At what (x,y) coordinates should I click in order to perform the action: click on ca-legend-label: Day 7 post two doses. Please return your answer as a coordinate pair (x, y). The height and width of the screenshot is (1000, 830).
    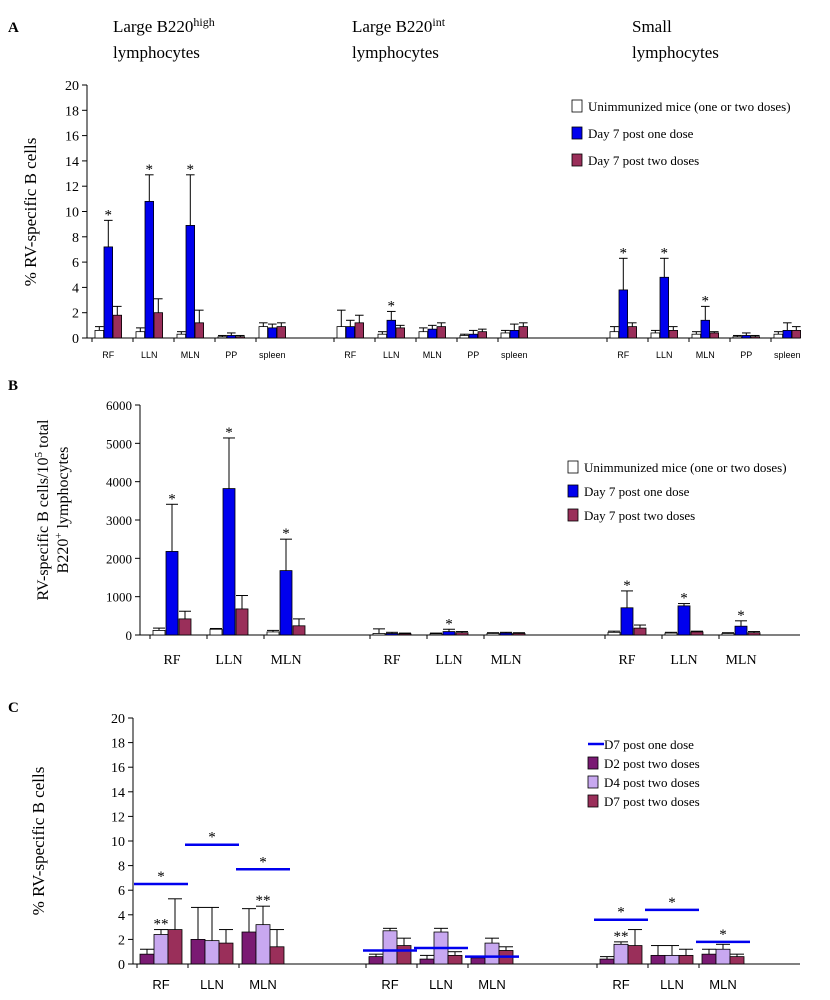
    Looking at the image, I should click on (643, 160).